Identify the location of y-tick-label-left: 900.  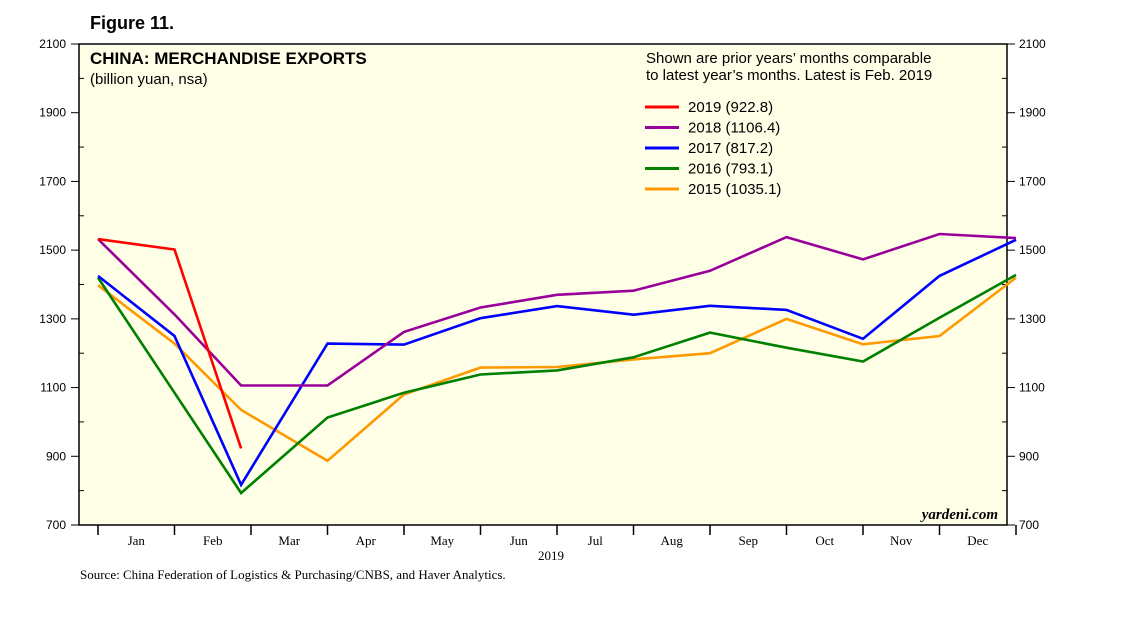
(56, 456).